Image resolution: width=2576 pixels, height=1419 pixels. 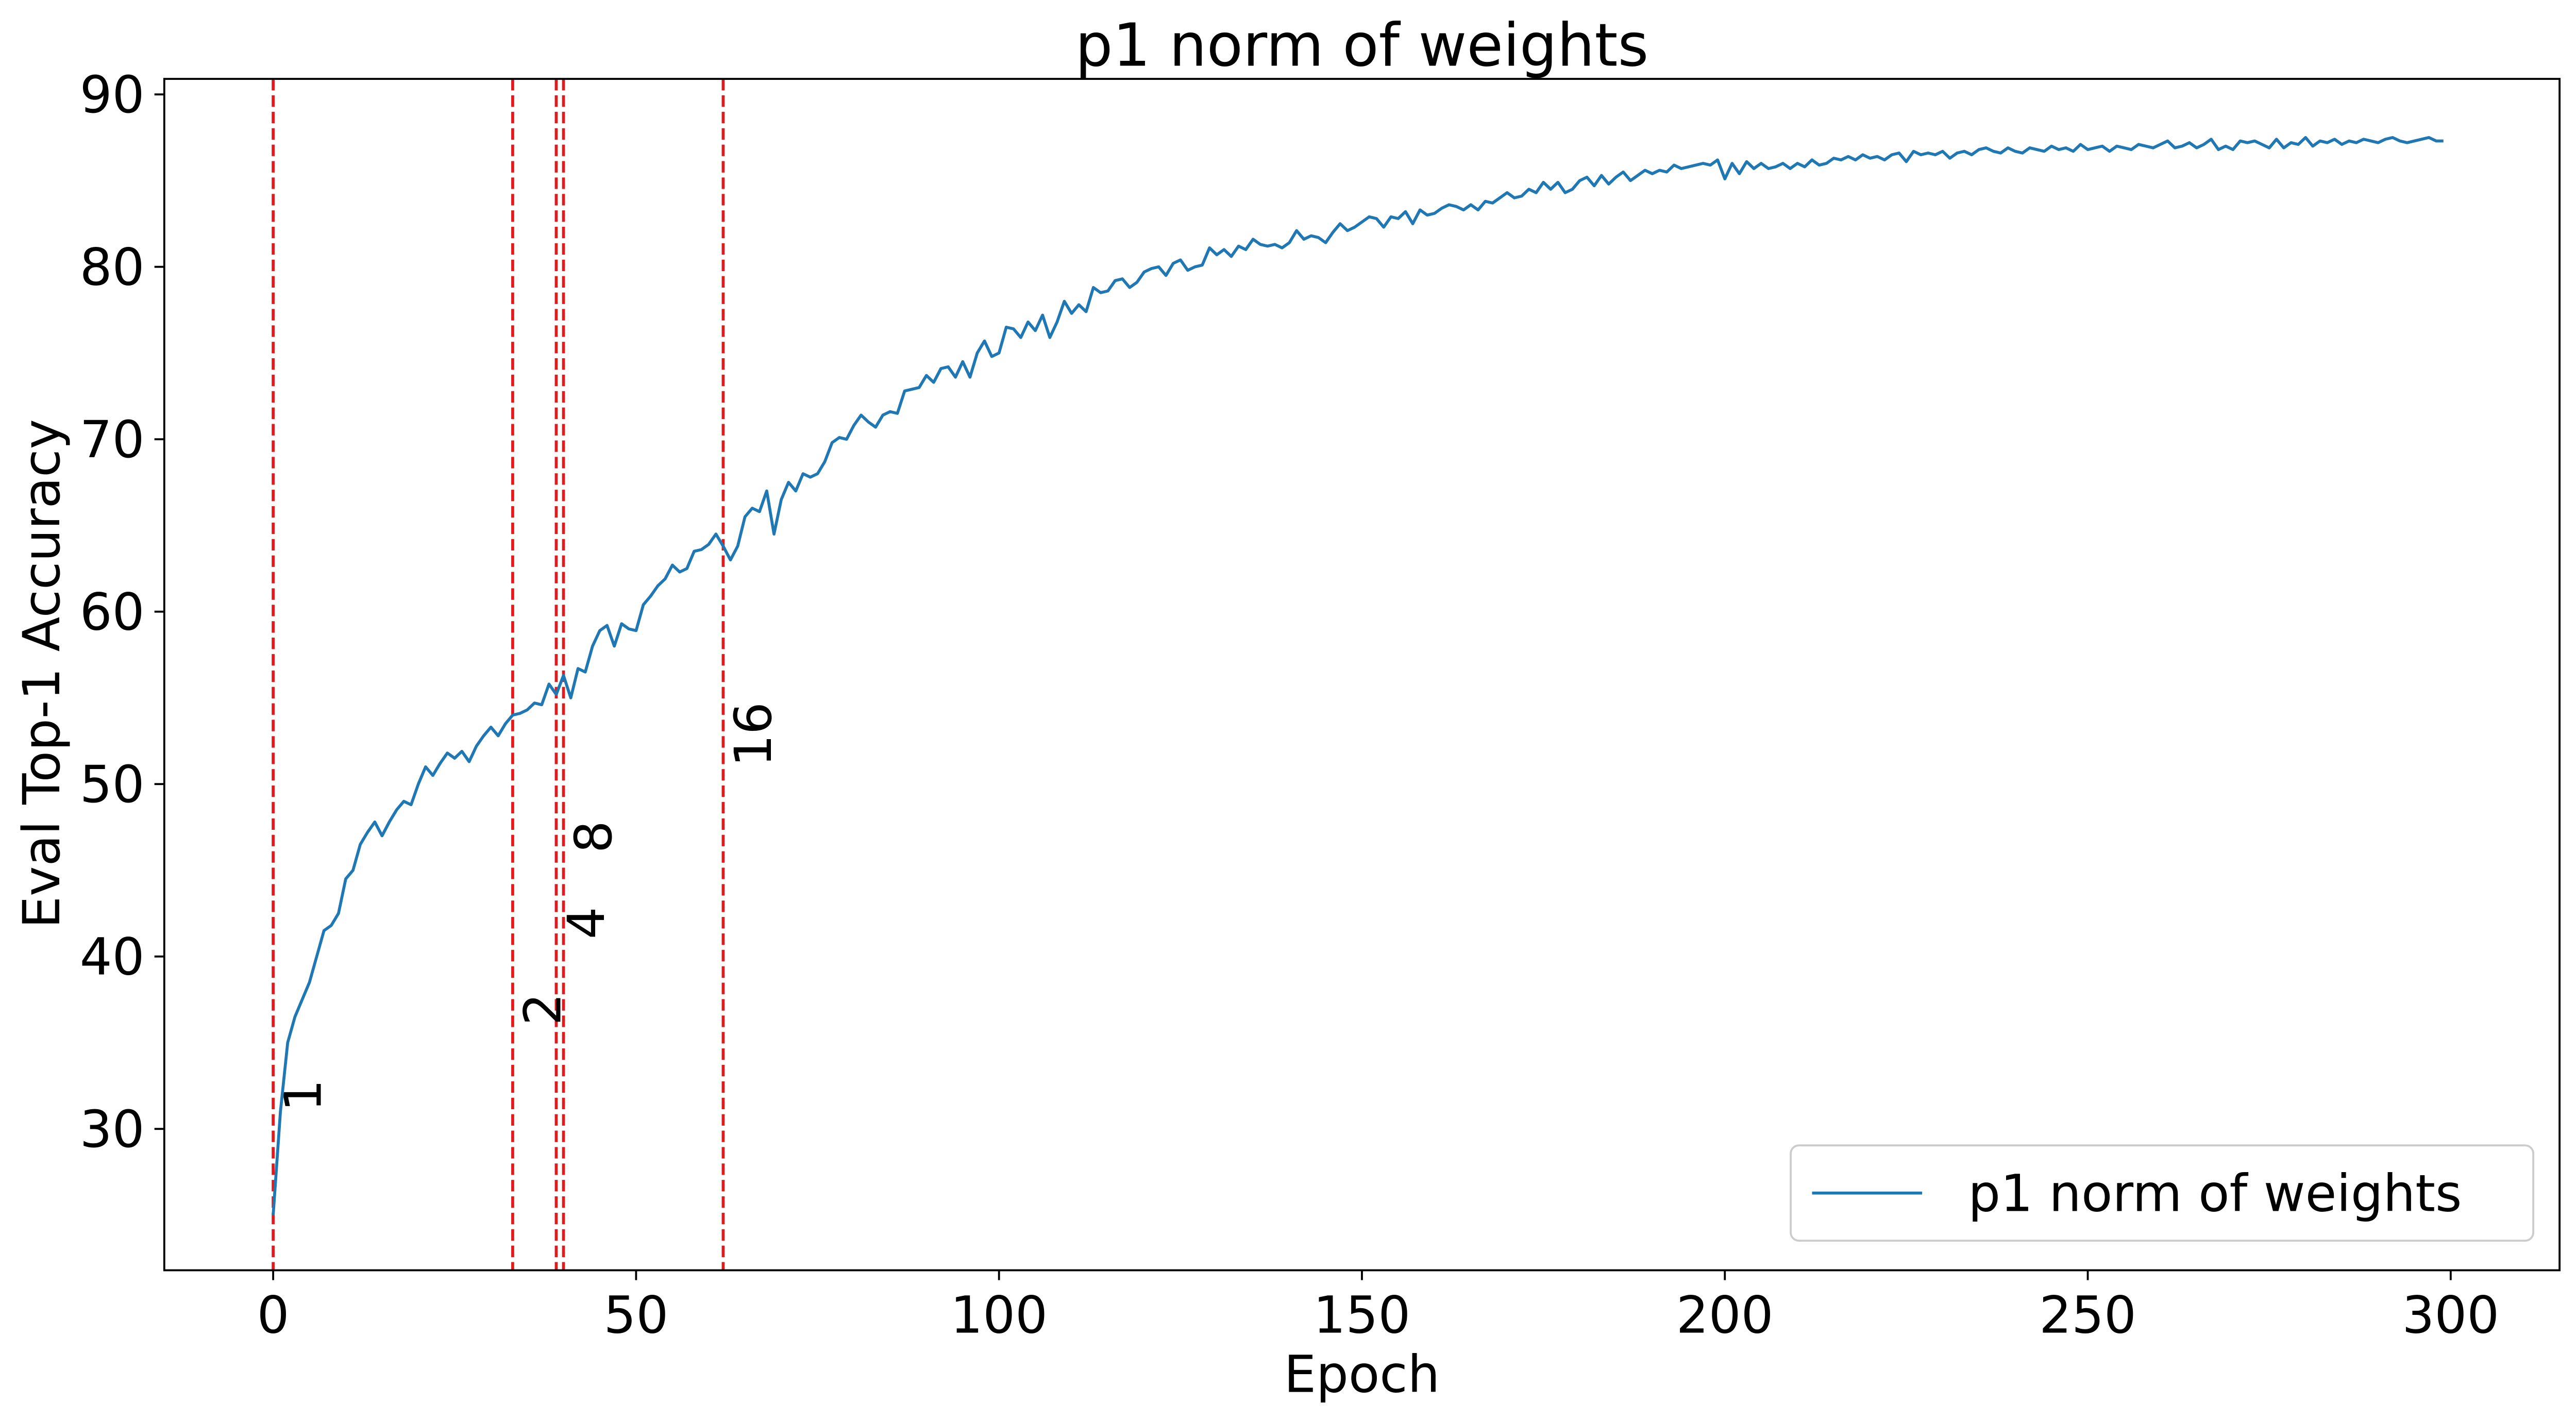 I want to click on annotation: 8, so click(x=594, y=837).